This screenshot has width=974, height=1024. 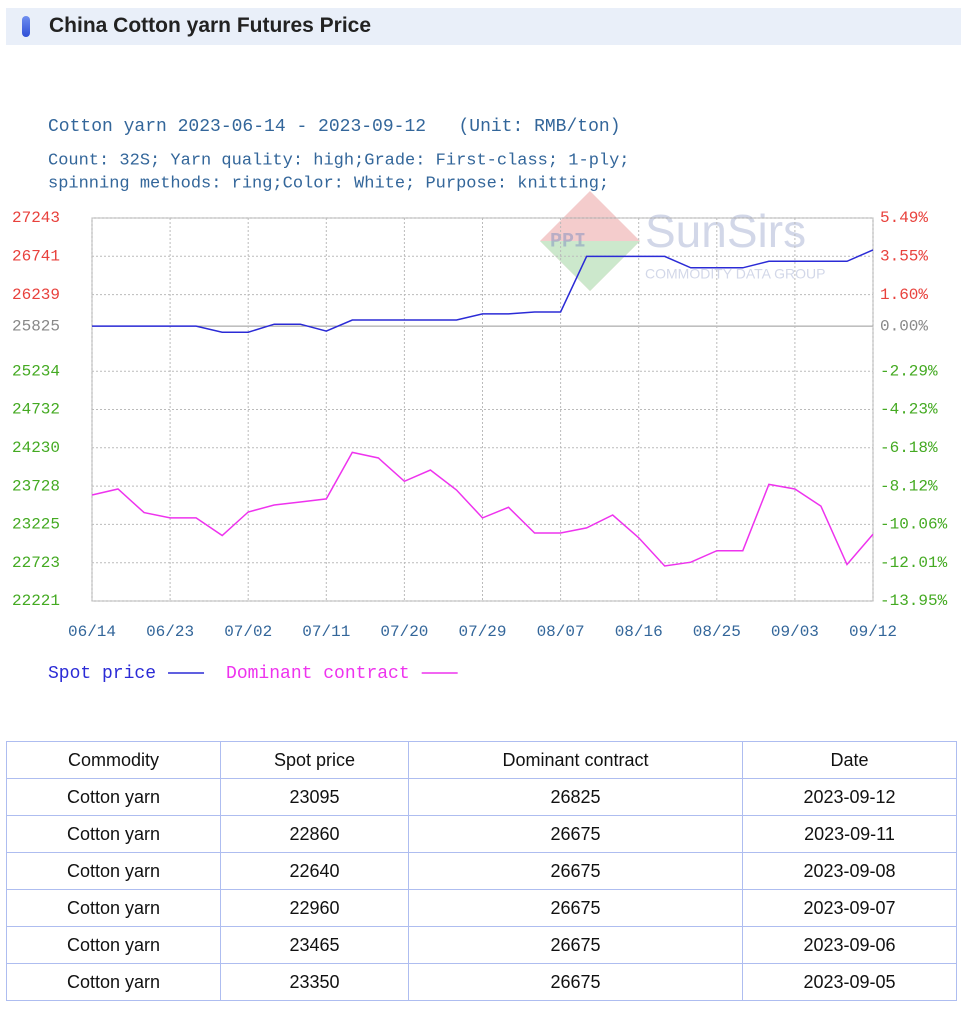 What do you see at coordinates (909, 448) in the screenshot?
I see `y2-tick-label: -6.18%` at bounding box center [909, 448].